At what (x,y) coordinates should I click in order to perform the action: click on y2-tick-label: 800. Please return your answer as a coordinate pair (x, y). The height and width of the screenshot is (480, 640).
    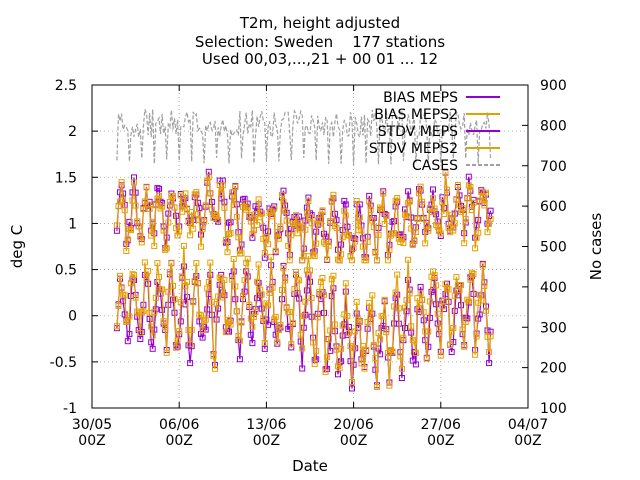
    Looking at the image, I should click on (553, 126).